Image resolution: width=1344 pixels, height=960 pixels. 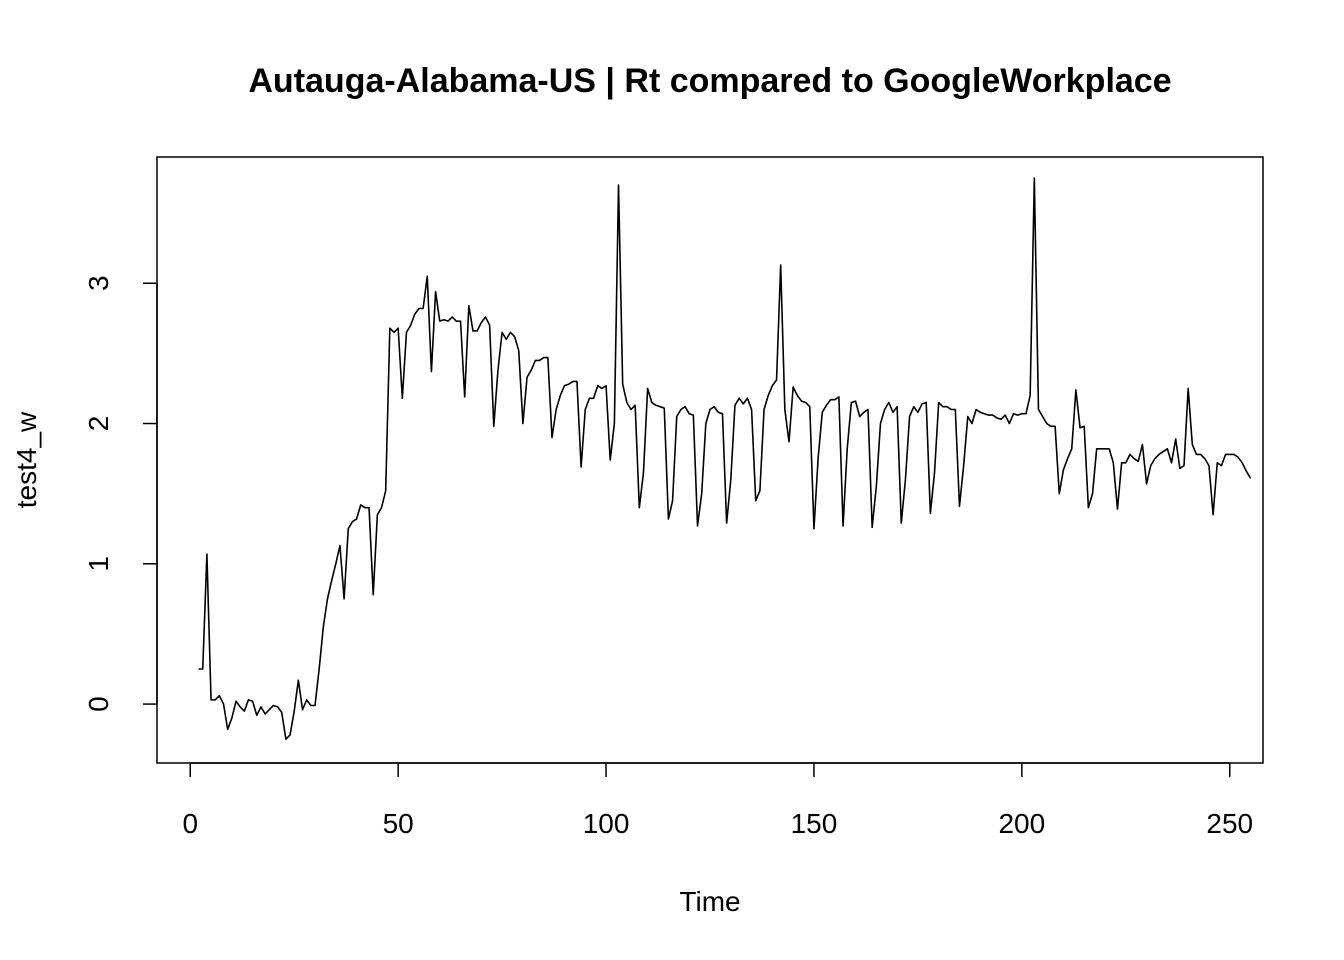 I want to click on y-tick-label: 3, so click(x=98, y=283).